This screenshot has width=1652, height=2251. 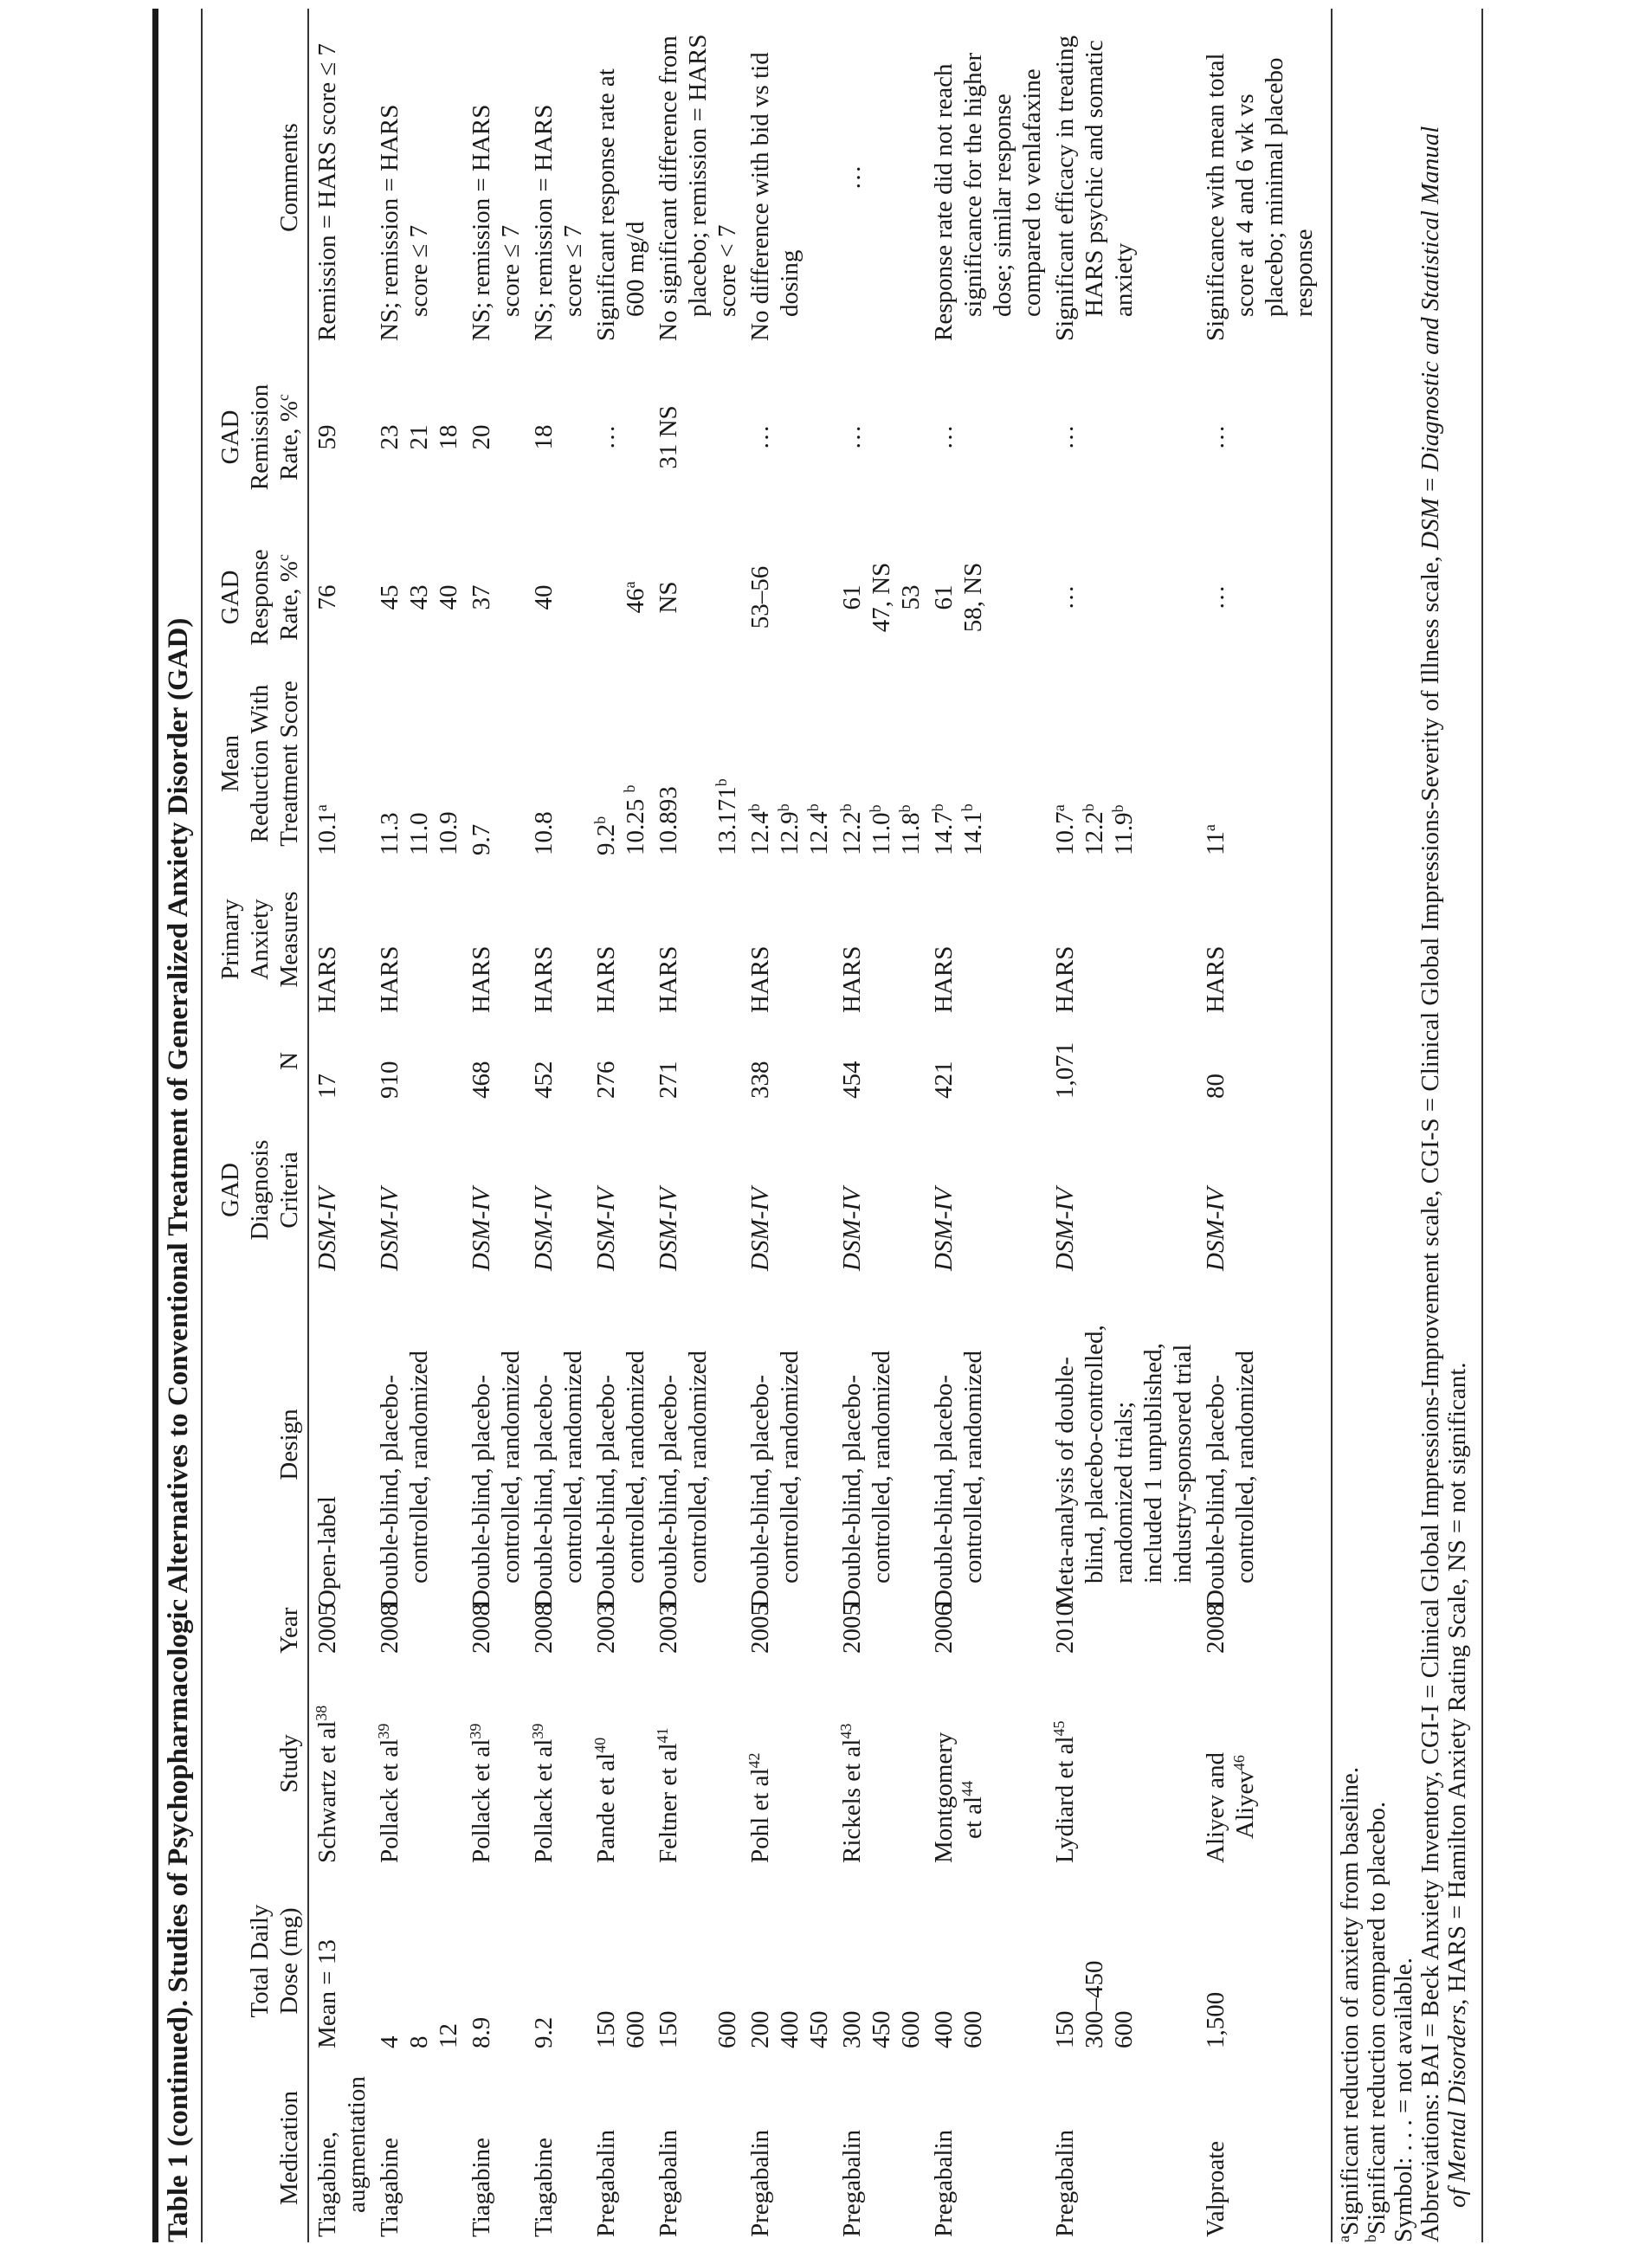 What do you see at coordinates (481, 177) in the screenshot?
I see `cell-line: NS; remission = HARS` at bounding box center [481, 177].